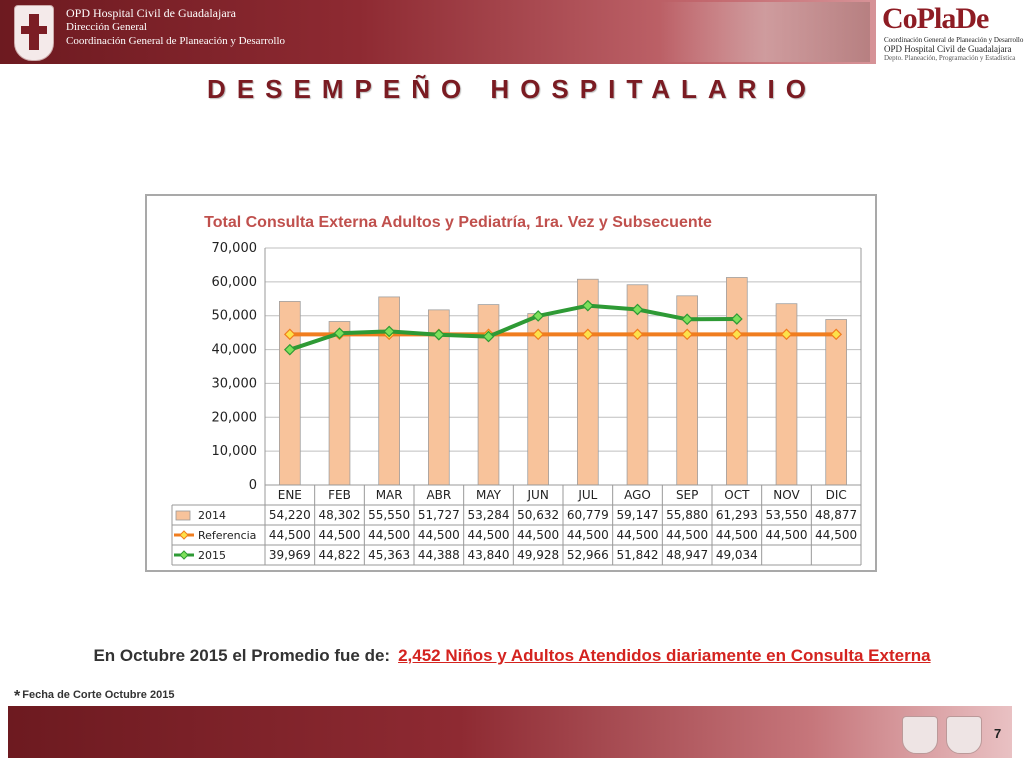  Describe the element at coordinates (638, 555) in the screenshot. I see `data-label-2015-AGO: 51,842` at that location.